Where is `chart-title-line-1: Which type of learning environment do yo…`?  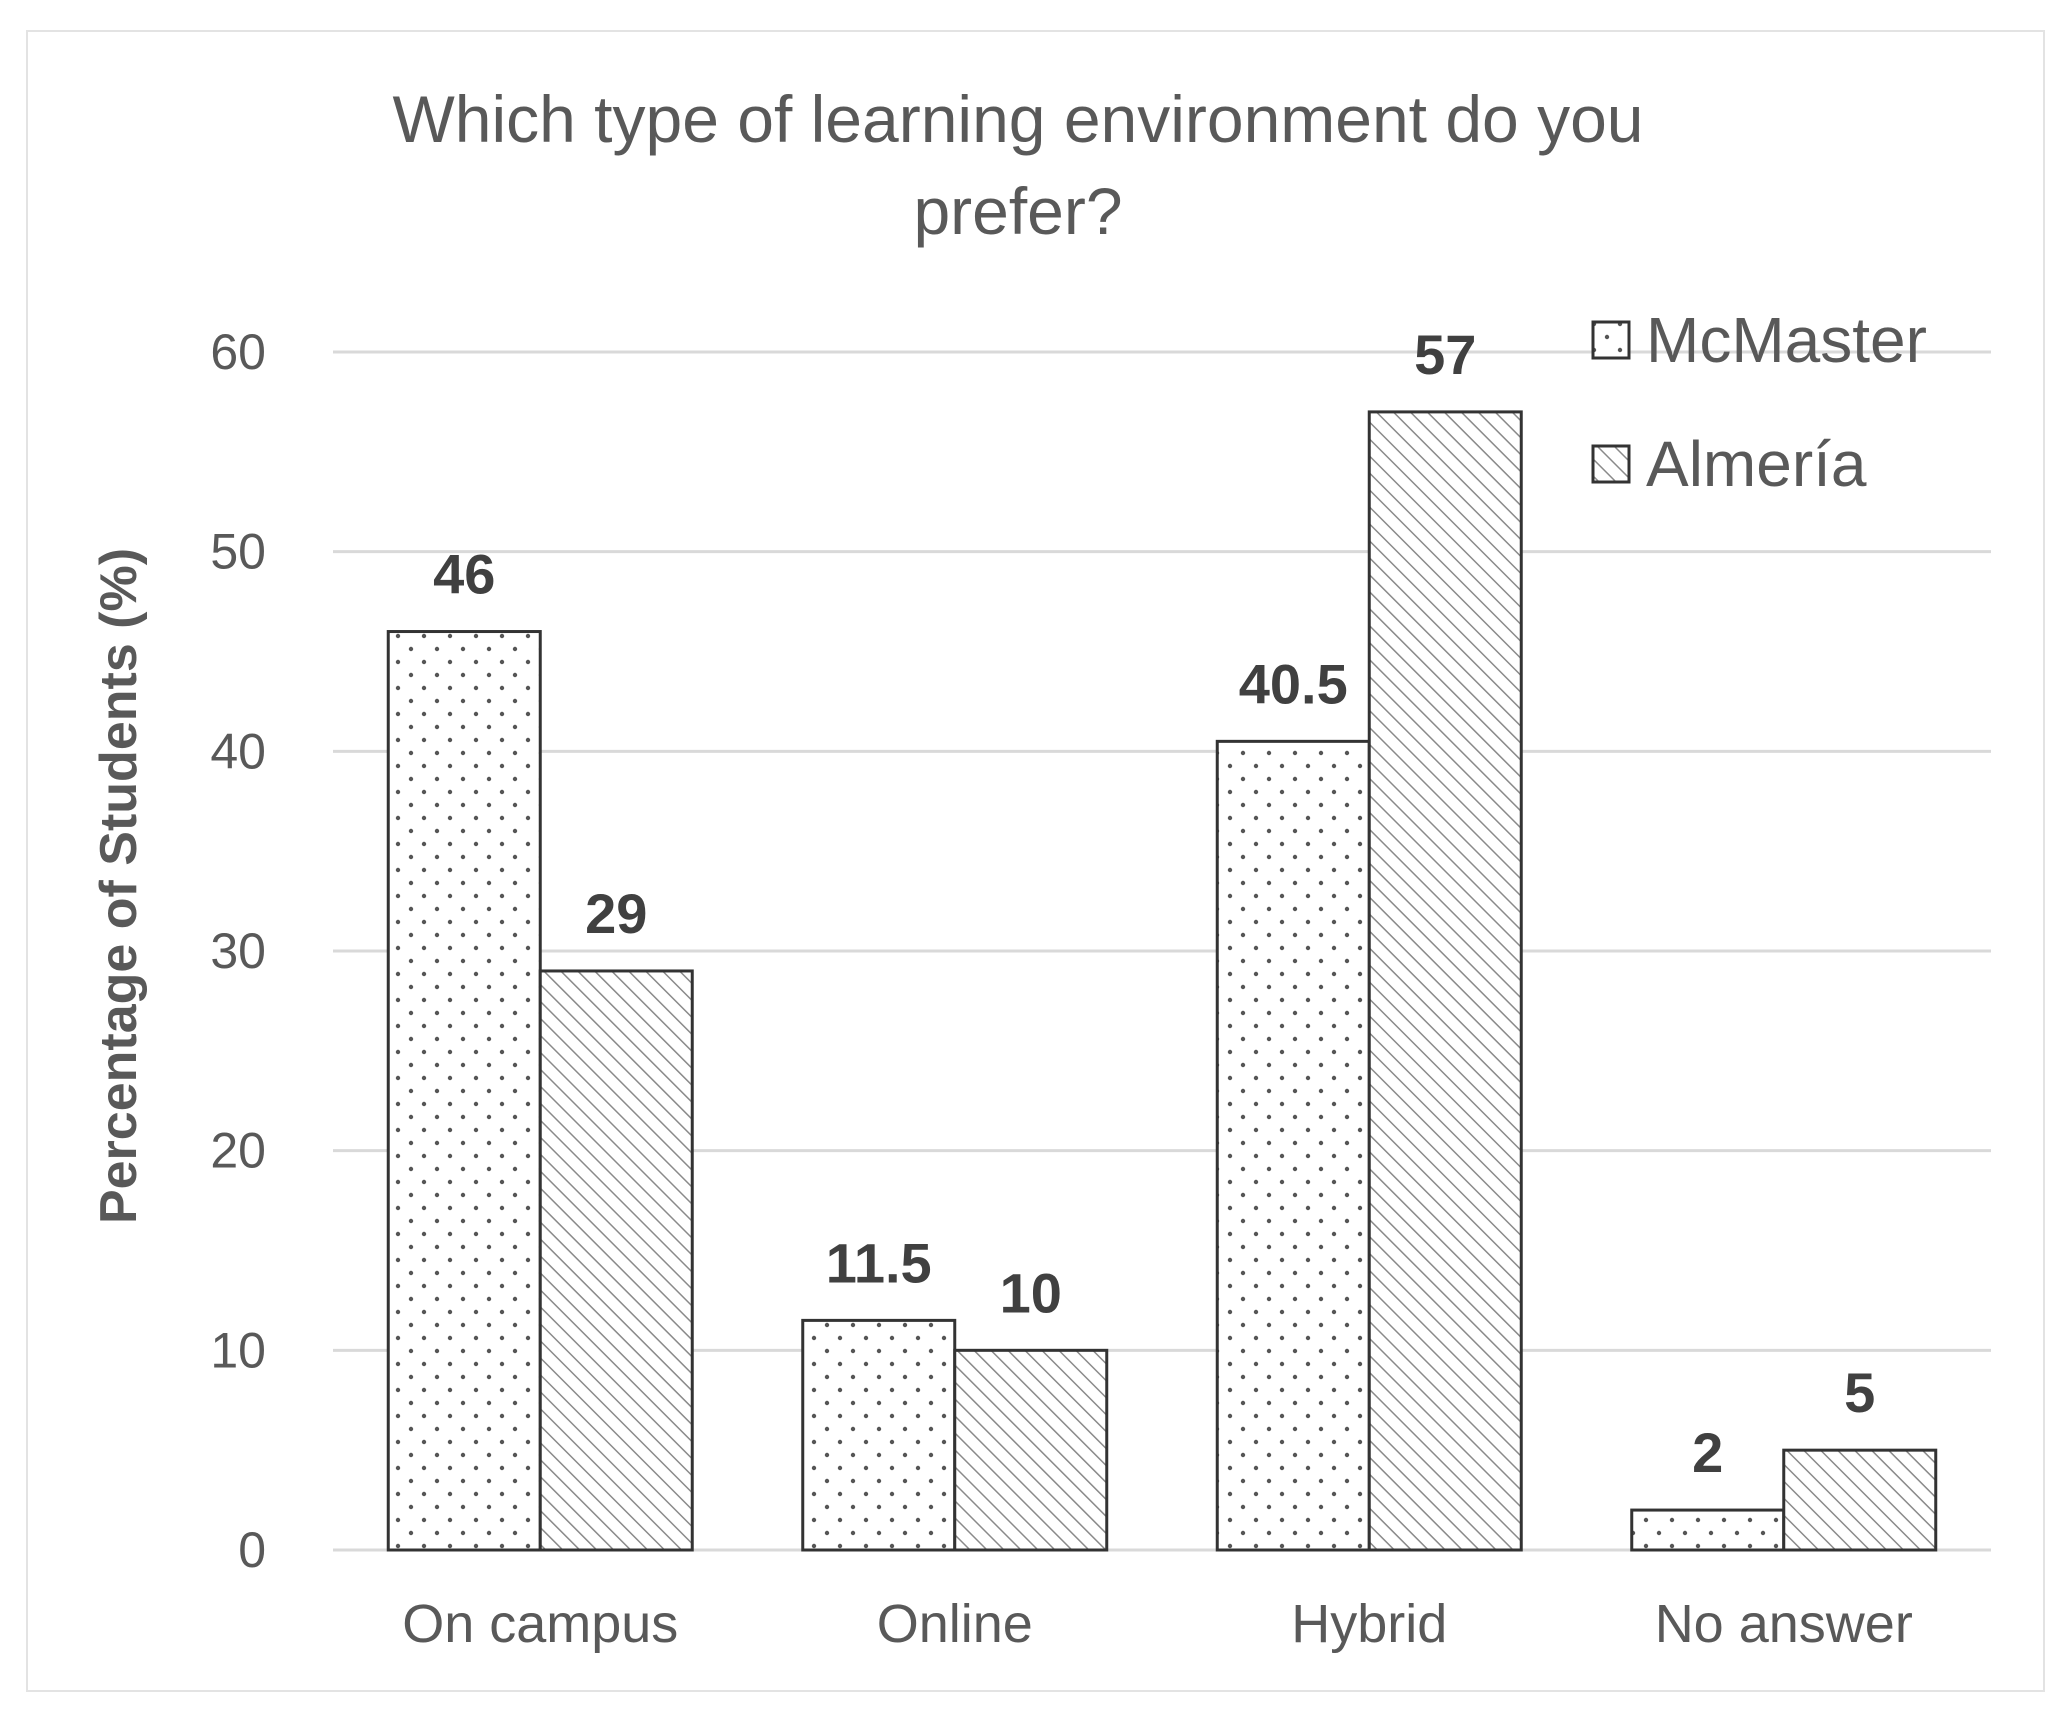 chart-title-line-1: Which type of learning environment do yo… is located at coordinates (1017, 119).